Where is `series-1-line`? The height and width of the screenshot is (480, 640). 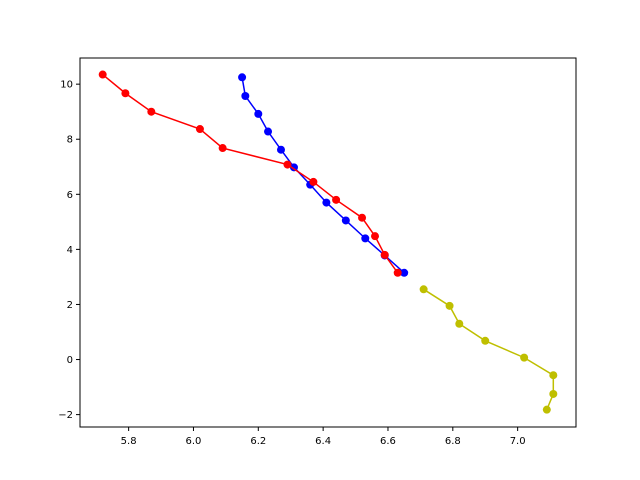 series-1-line is located at coordinates (323, 175).